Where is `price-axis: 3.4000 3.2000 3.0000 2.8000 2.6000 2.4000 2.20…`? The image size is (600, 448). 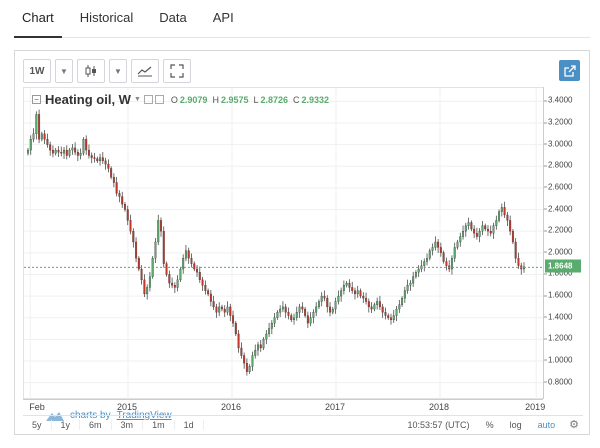
price-axis: 3.4000 3.2000 3.0000 2.8000 2.6000 2.4000 2.20… is located at coordinates (563, 243).